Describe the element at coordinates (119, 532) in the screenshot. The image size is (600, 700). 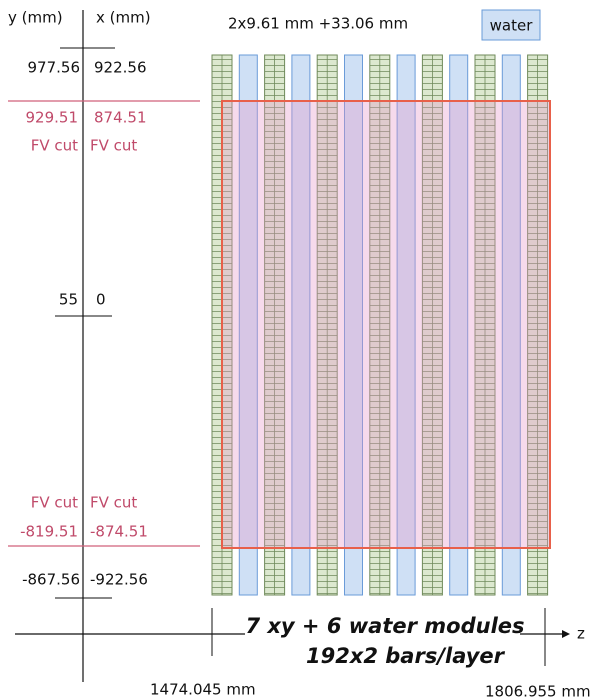
I see `value: -874.51` at that location.